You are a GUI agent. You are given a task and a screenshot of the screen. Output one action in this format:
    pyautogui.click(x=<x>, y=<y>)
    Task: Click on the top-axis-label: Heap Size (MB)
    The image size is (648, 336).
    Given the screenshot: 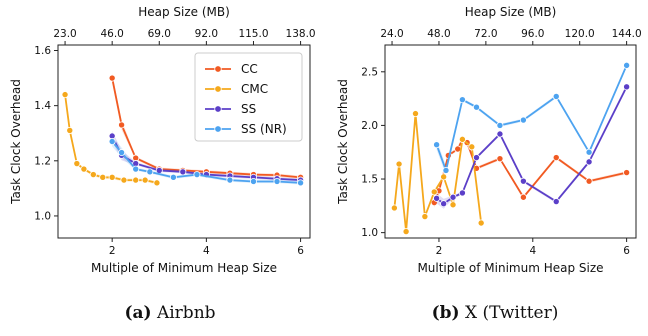 What is the action you would take?
    pyautogui.click(x=184, y=12)
    